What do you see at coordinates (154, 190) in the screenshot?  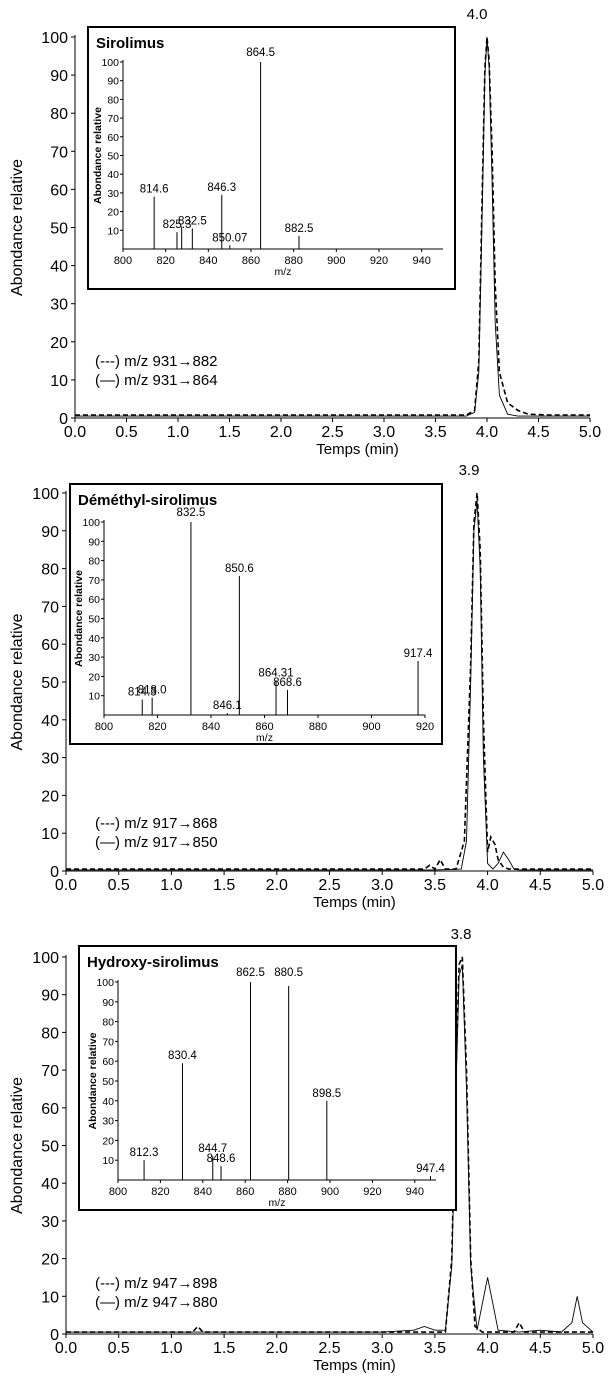 I see `spectrum-peak-label: 814.6` at bounding box center [154, 190].